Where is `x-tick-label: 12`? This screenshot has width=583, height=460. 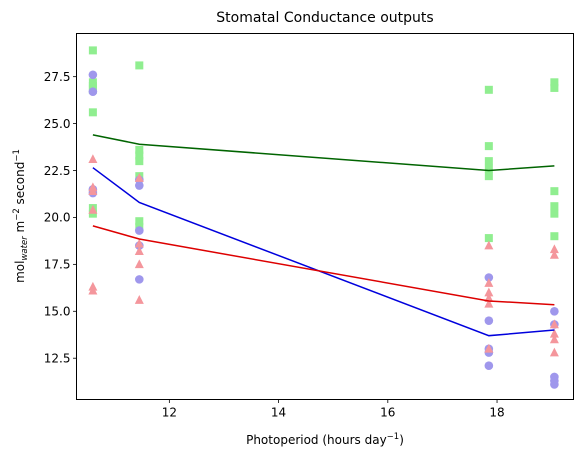 x-tick-label: 12 is located at coordinates (169, 413).